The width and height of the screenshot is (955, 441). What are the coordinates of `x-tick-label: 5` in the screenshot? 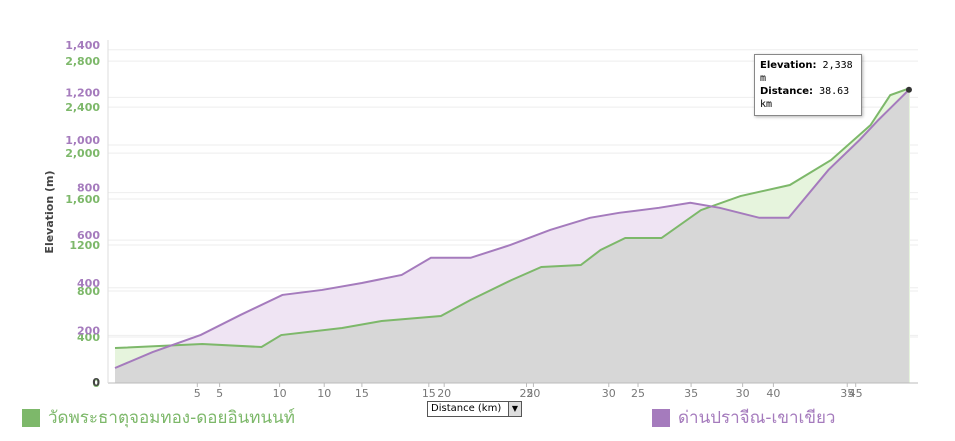 It's located at (197, 393).